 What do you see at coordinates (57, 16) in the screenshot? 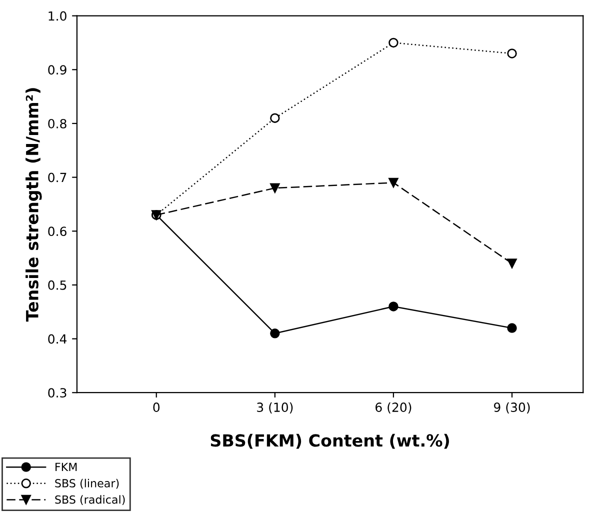
I see `y-tick-label: 1.0` at bounding box center [57, 16].